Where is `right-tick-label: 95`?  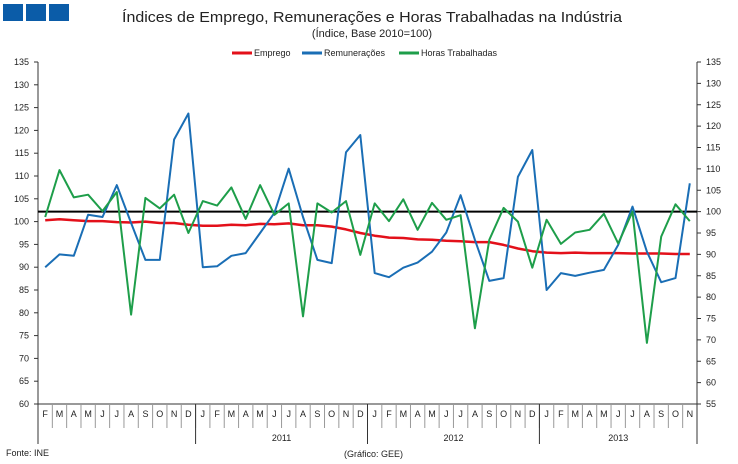 right-tick-label: 95 is located at coordinates (711, 233).